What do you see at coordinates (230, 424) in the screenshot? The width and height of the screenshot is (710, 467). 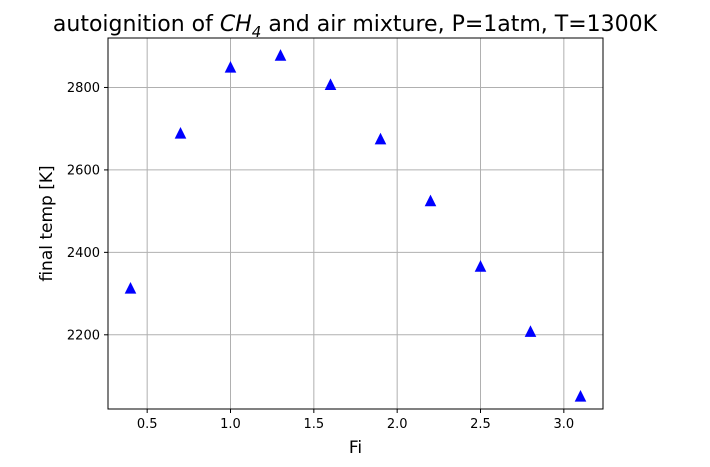 I see `x-tick-label: 1.0` at bounding box center [230, 424].